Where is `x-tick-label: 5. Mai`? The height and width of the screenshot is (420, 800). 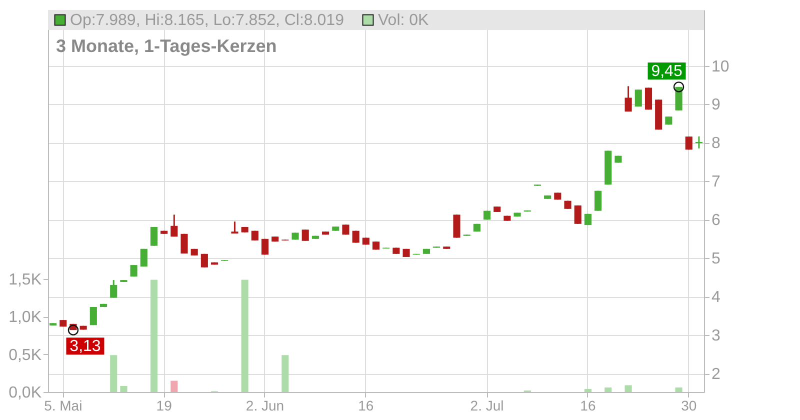 x-tick-label: 5. Mai is located at coordinates (63, 406).